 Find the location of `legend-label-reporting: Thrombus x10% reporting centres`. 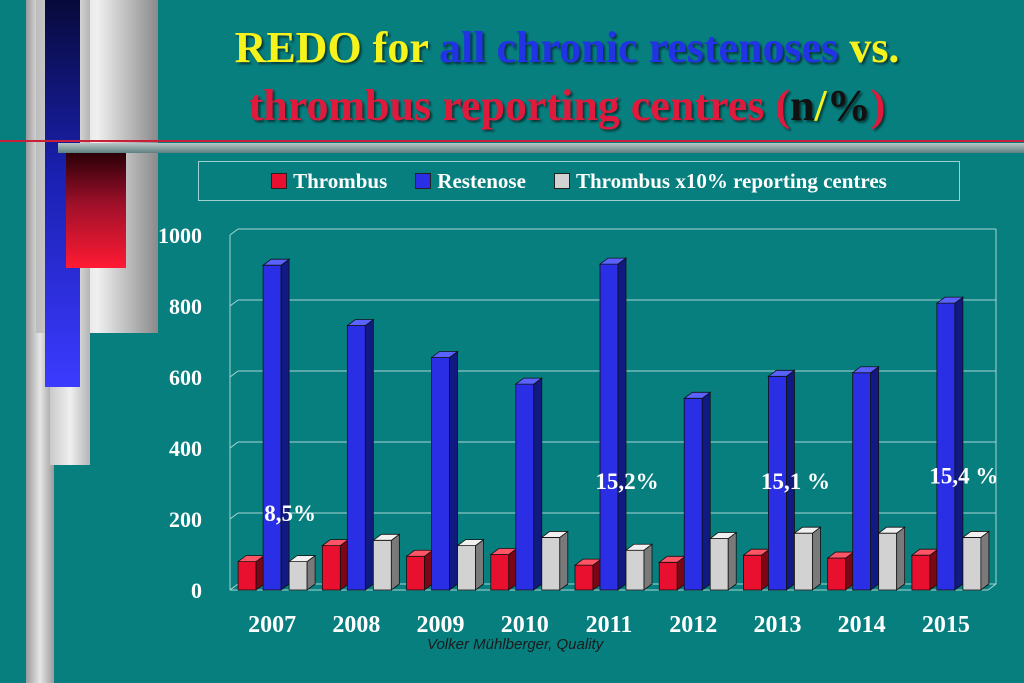

legend-label-reporting: Thrombus x10% reporting centres is located at coordinates (731, 180).